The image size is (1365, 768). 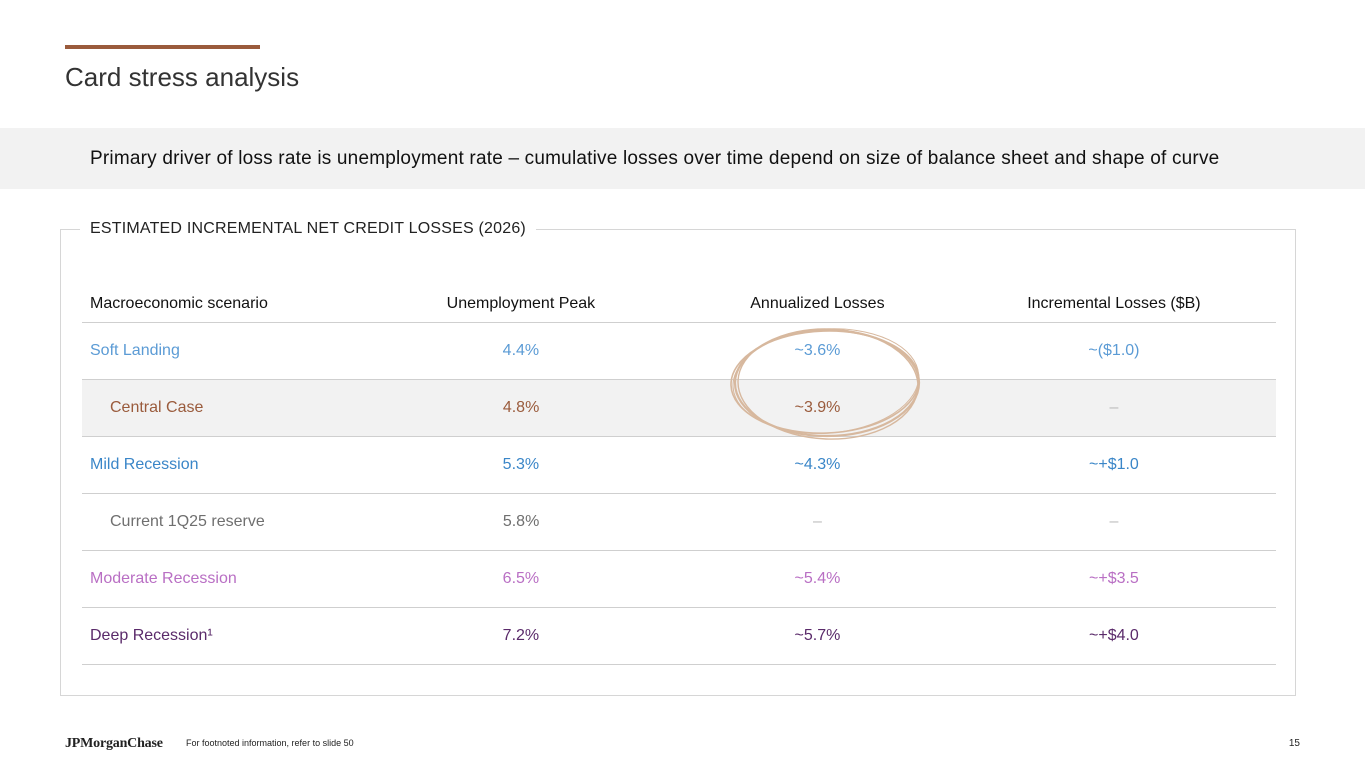 What do you see at coordinates (521, 303) in the screenshot?
I see `header-unemployment-peak: Unemployment Peak` at bounding box center [521, 303].